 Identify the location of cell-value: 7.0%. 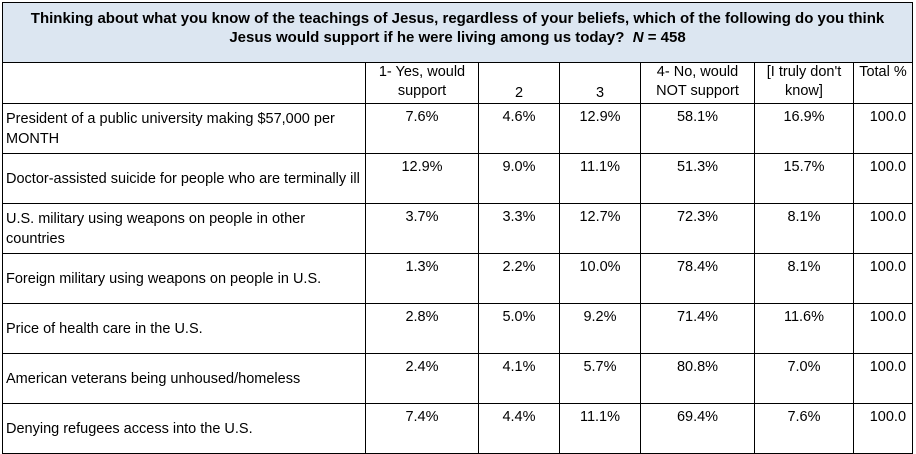
(804, 378).